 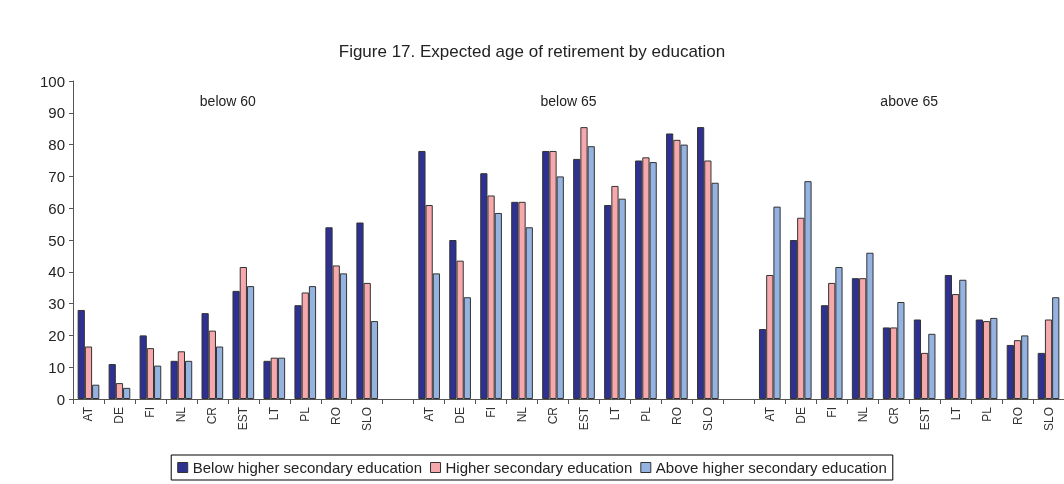 What do you see at coordinates (56, 272) in the screenshot?
I see `y-tick-label: 40` at bounding box center [56, 272].